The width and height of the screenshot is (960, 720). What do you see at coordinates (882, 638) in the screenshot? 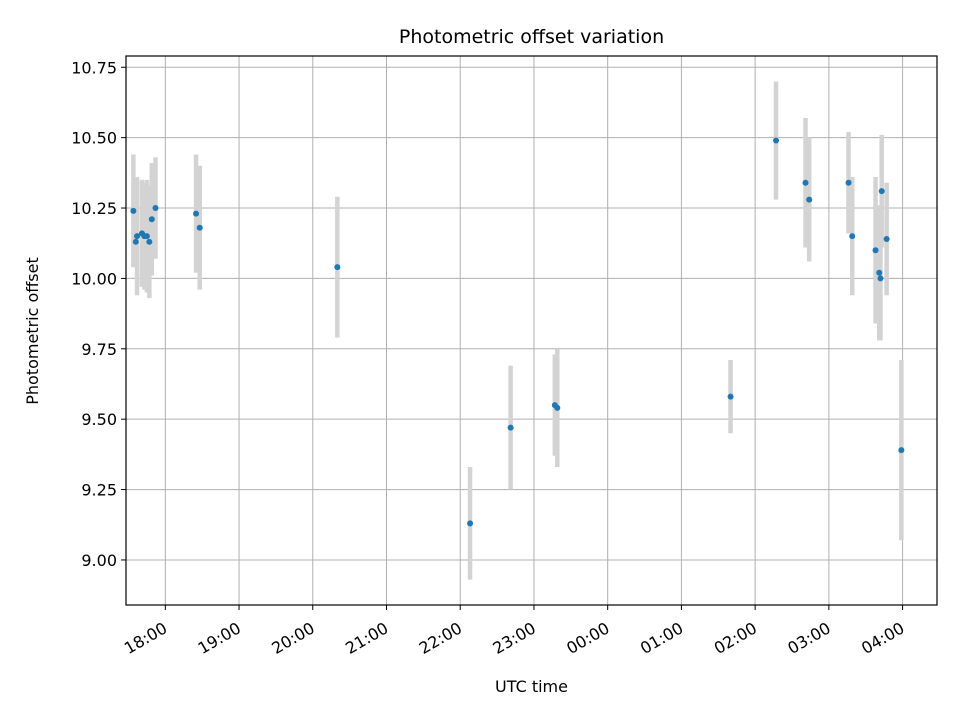
I see `x-tick-label: 04:00` at bounding box center [882, 638].